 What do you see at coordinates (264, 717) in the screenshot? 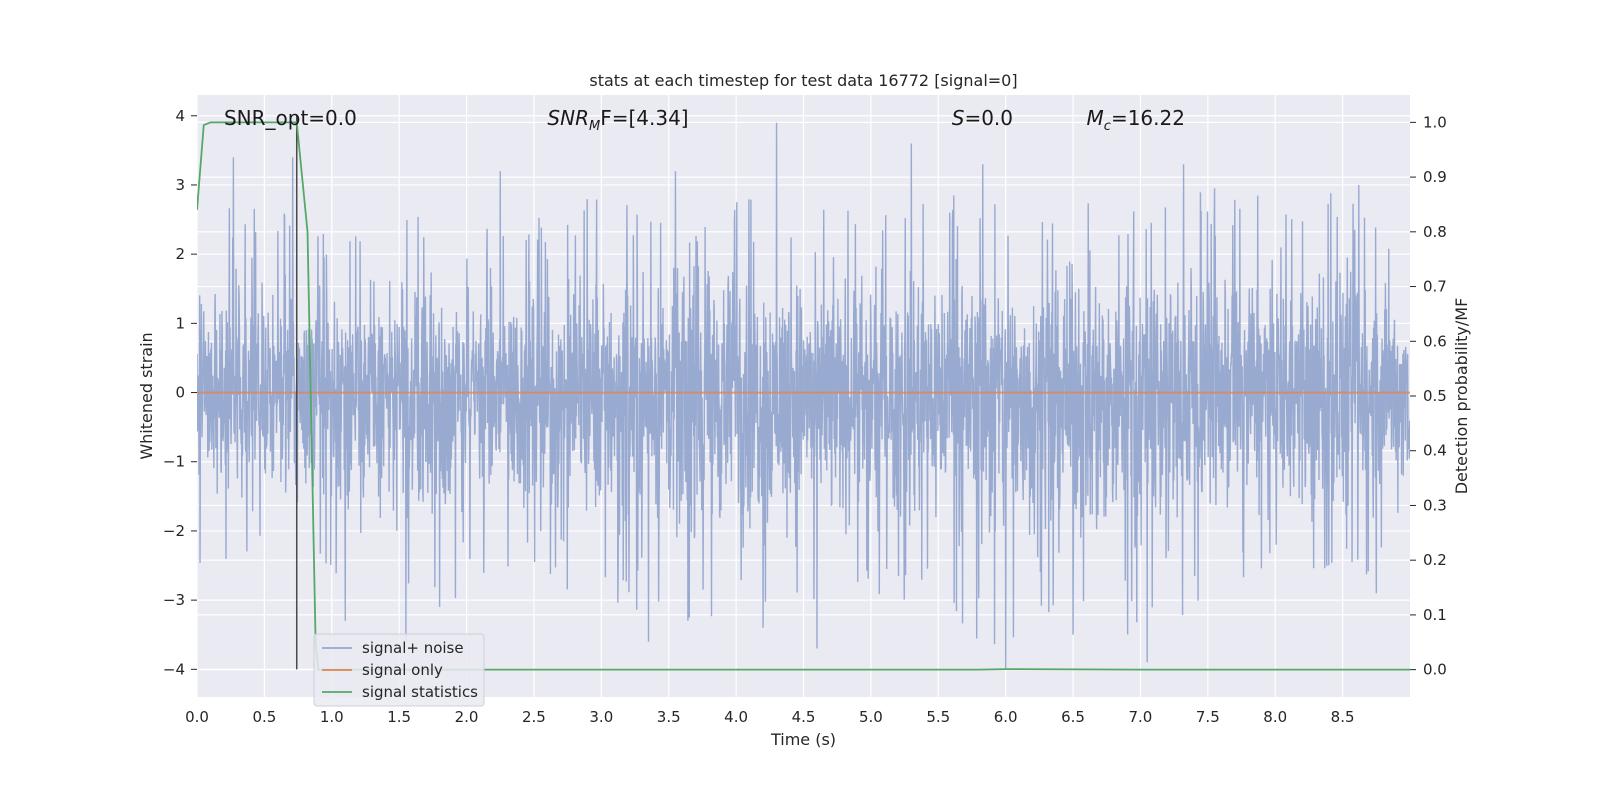
I see `x-tick-label: 0.5` at bounding box center [264, 717].